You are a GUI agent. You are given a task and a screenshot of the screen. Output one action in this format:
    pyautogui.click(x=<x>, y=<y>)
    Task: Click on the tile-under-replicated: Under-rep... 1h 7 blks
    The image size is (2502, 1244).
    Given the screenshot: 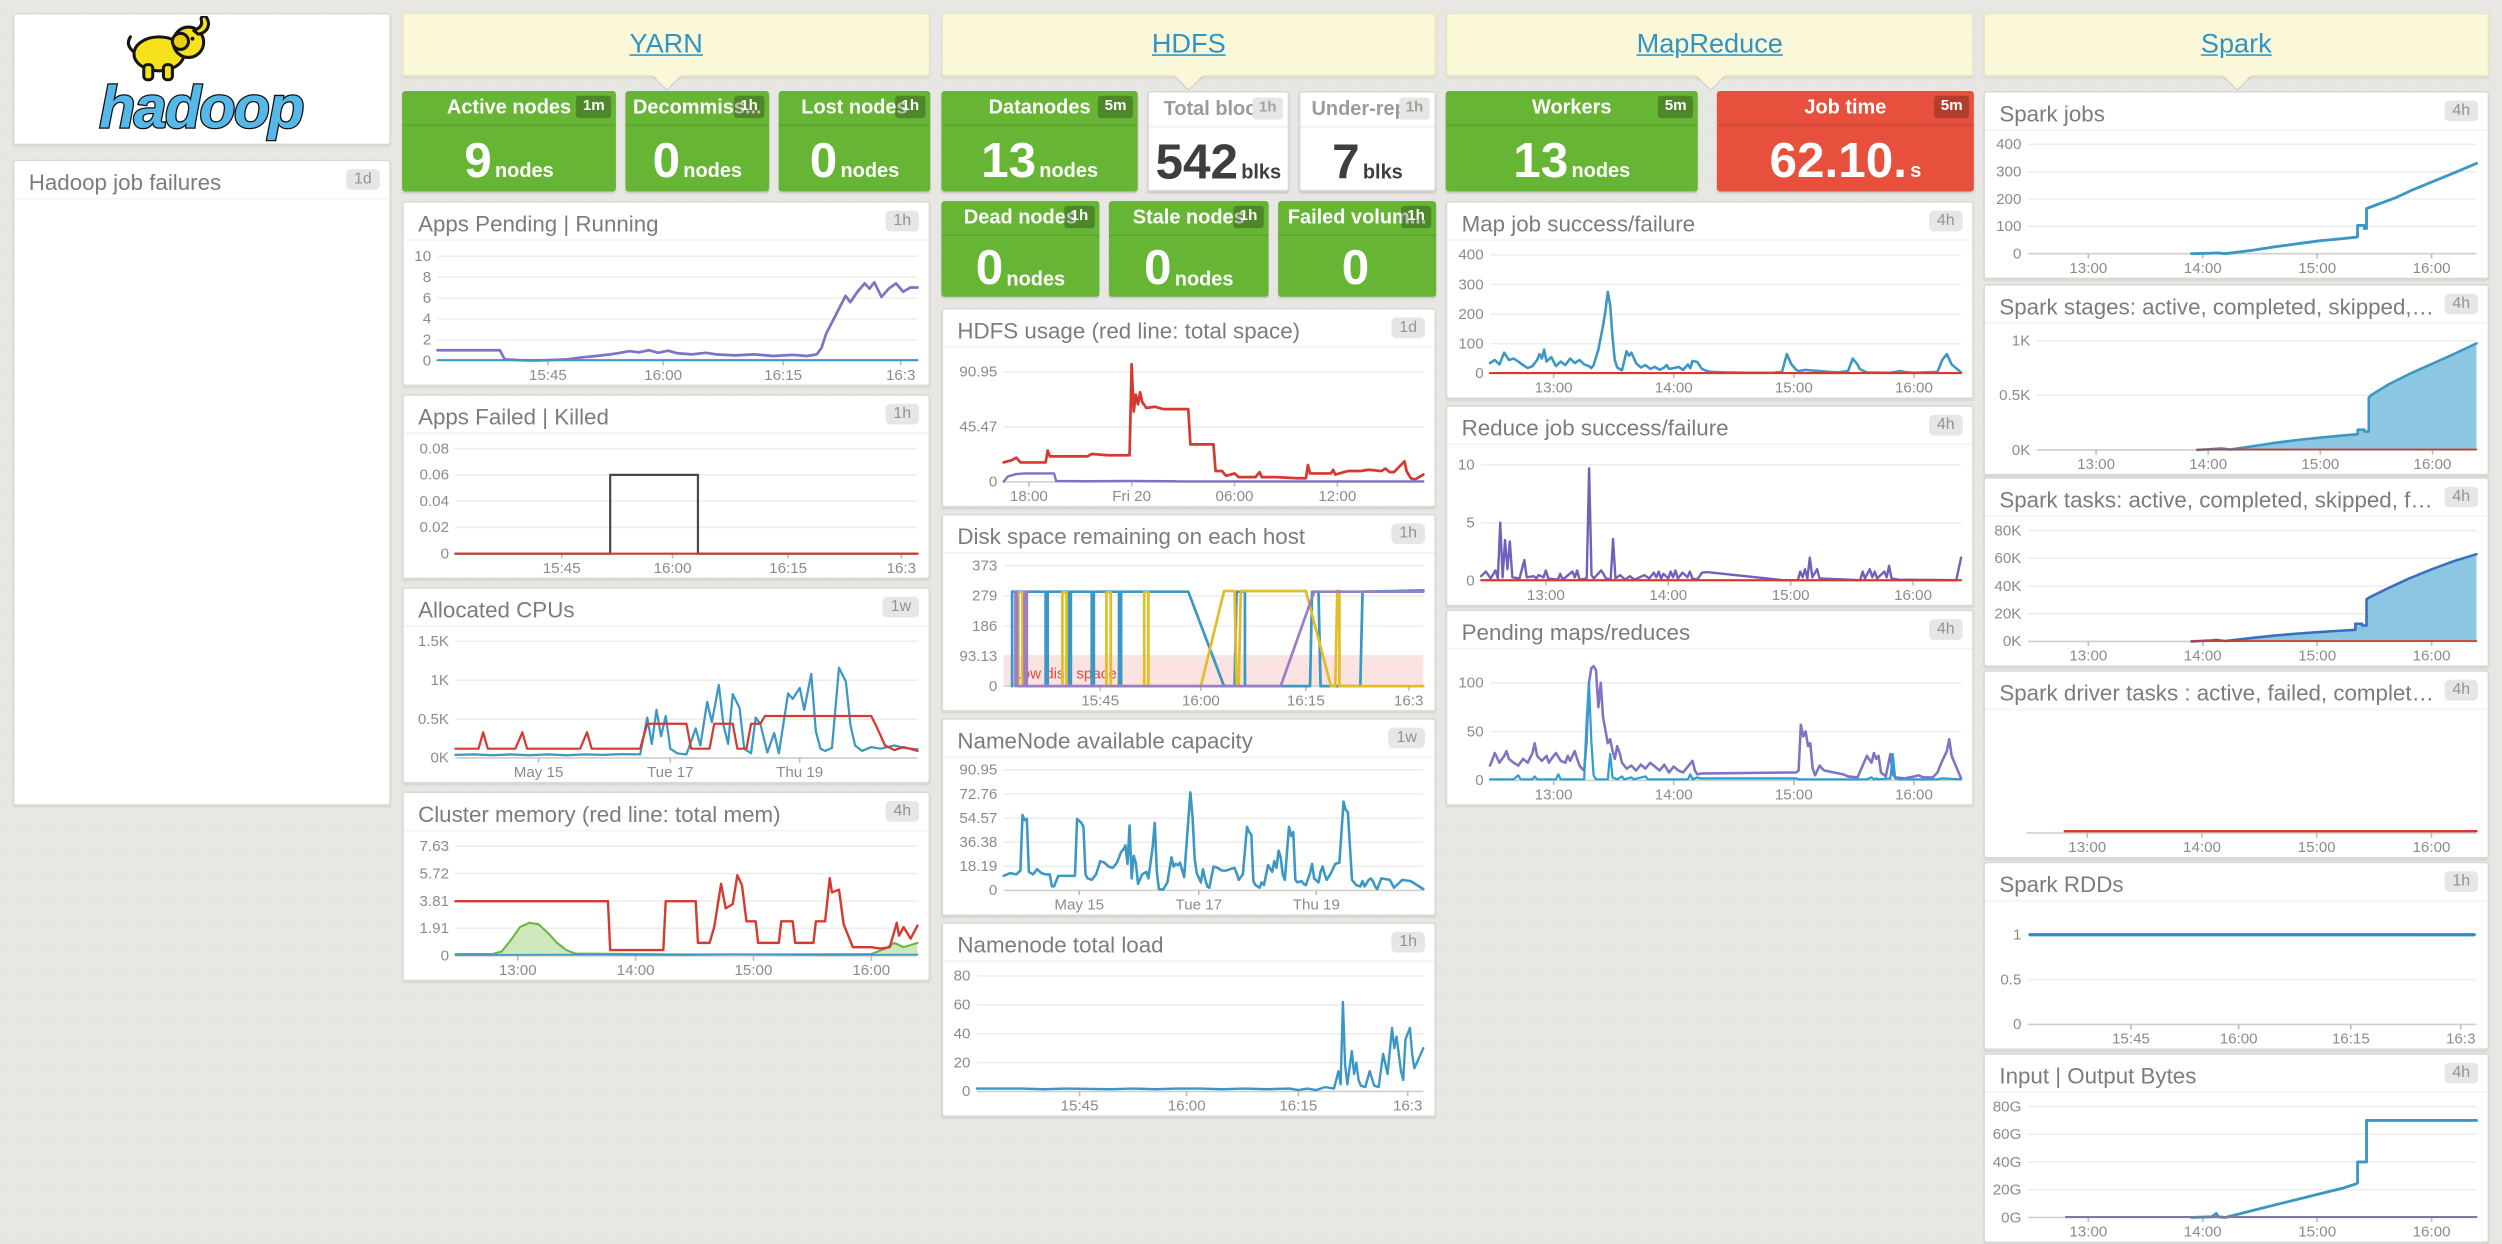 What is the action you would take?
    pyautogui.click(x=1367, y=141)
    